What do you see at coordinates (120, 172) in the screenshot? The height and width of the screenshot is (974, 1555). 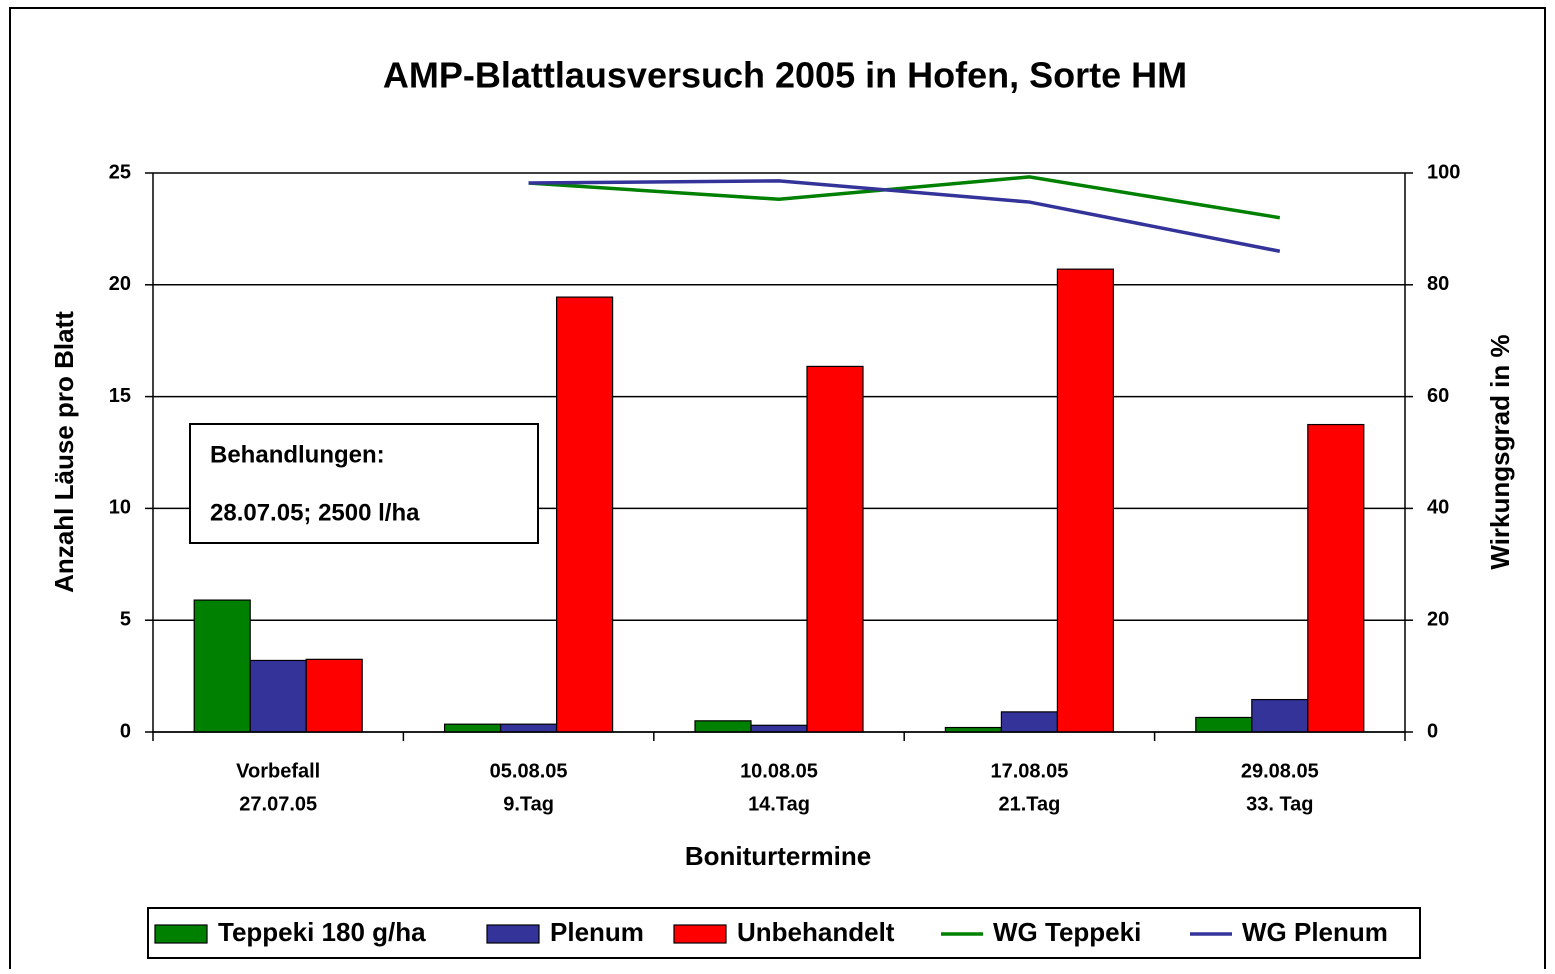 I see `y-tick-label: 25` at bounding box center [120, 172].